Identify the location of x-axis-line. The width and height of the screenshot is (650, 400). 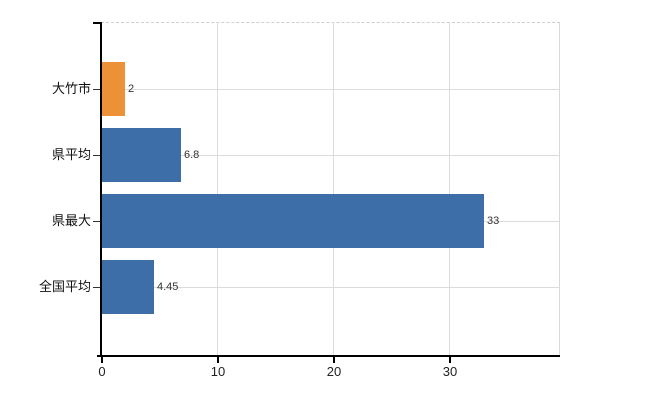
(328, 356).